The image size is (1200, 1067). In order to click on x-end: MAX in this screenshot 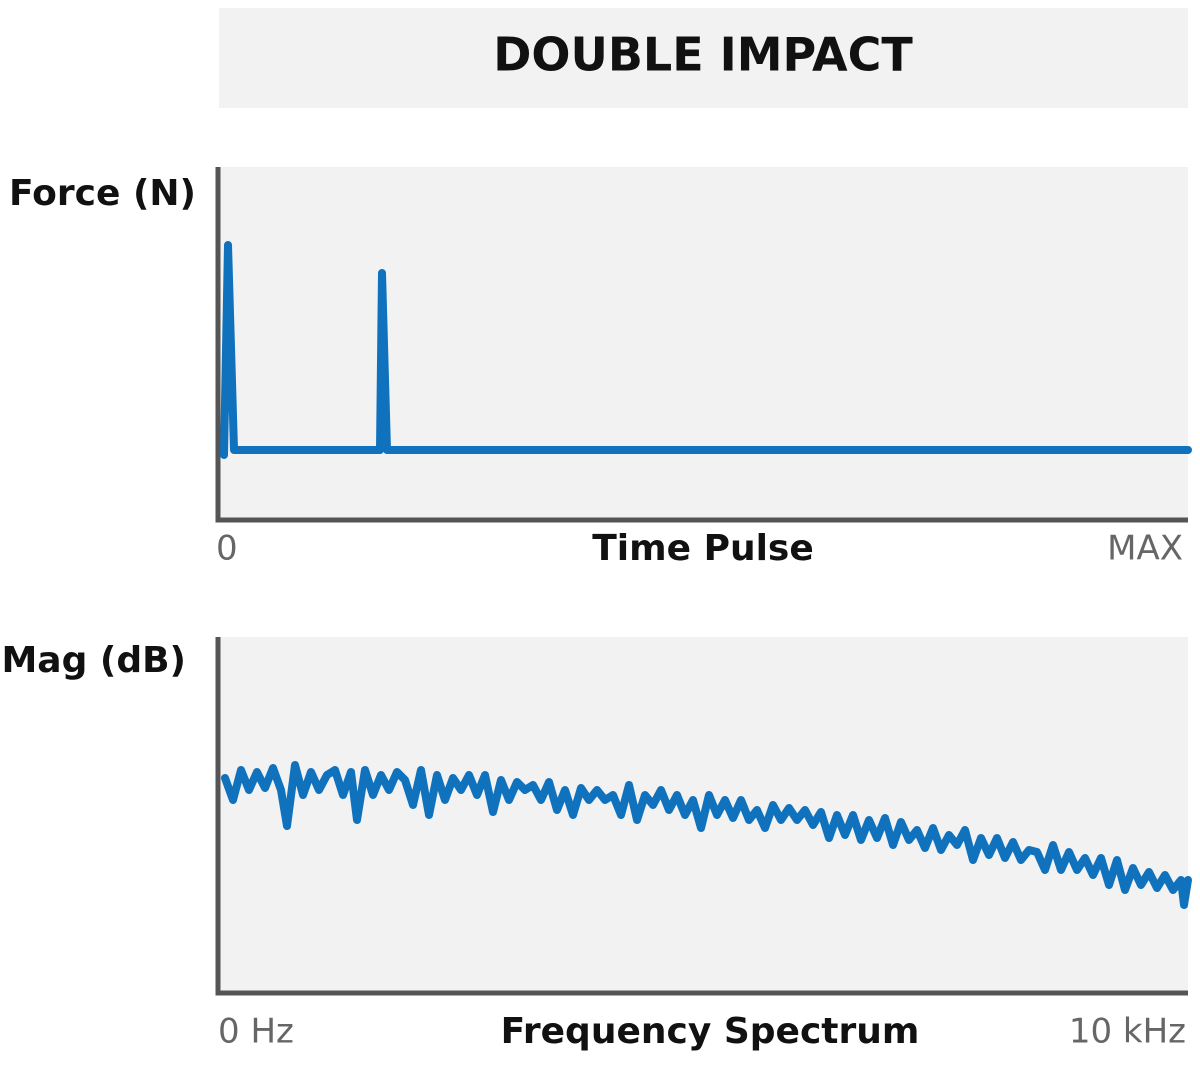, I will do `click(1145, 549)`.